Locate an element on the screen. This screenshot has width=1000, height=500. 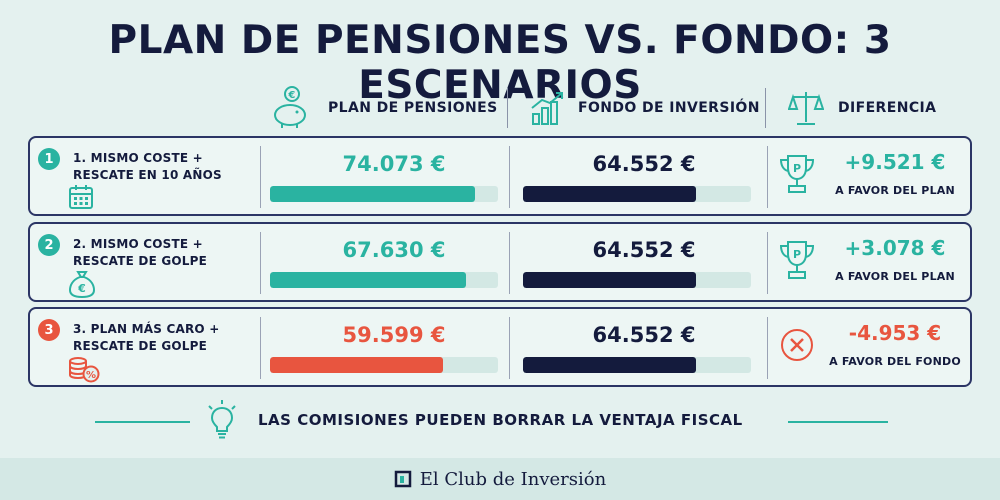
coins-percent-icon: % is located at coordinates (84, 370).